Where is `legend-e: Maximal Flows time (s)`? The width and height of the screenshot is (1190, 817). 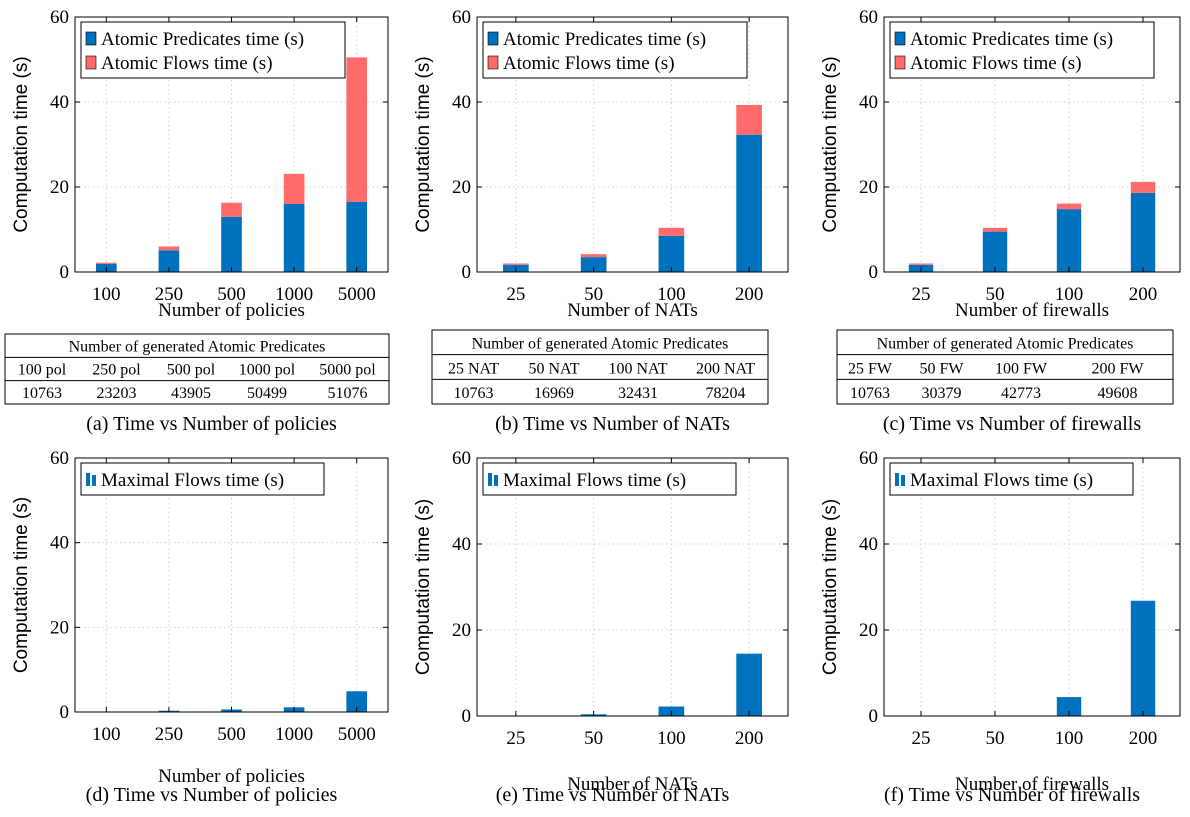 legend-e: Maximal Flows time (s) is located at coordinates (609, 479).